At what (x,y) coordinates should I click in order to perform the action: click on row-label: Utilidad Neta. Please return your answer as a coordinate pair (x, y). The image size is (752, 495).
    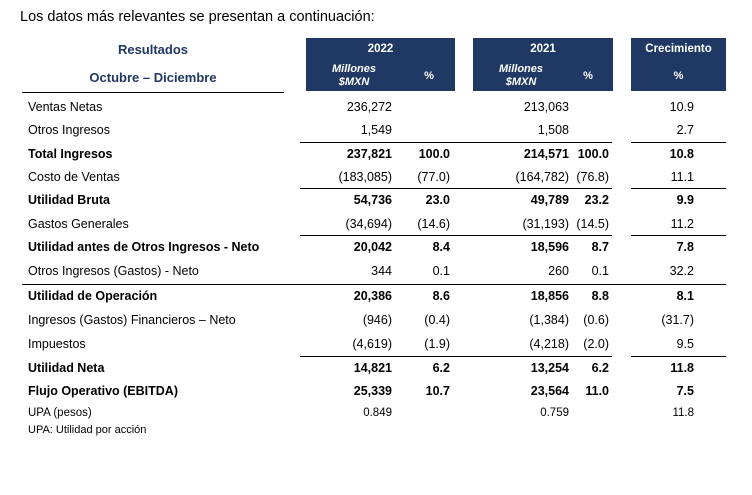
    Looking at the image, I should click on (66, 368).